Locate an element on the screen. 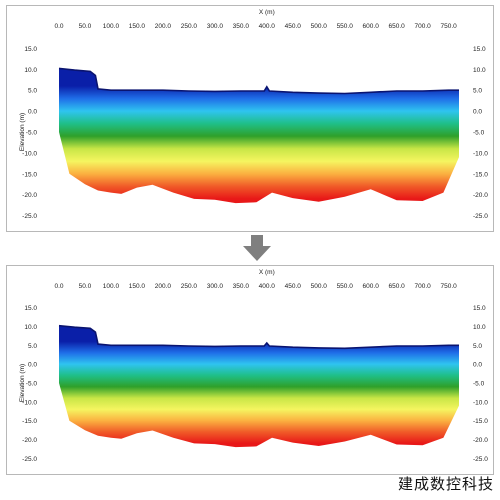 The height and width of the screenshot is (500, 500). watermark-text: 建成数控科技 is located at coordinates (445, 484).